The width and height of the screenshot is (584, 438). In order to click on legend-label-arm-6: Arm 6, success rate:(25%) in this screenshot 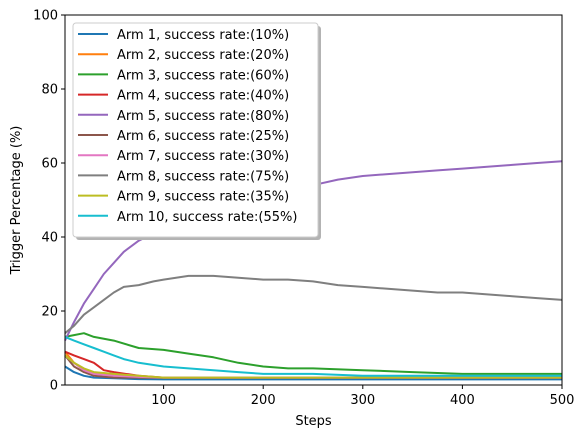, I will do `click(203, 136)`.